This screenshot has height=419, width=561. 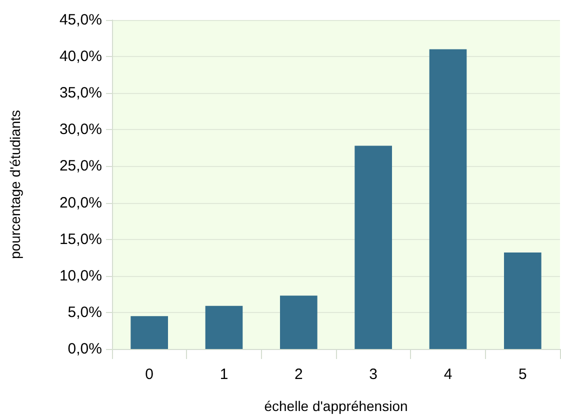 What do you see at coordinates (80, 239) in the screenshot?
I see `y-tick-label: 15,0%` at bounding box center [80, 239].